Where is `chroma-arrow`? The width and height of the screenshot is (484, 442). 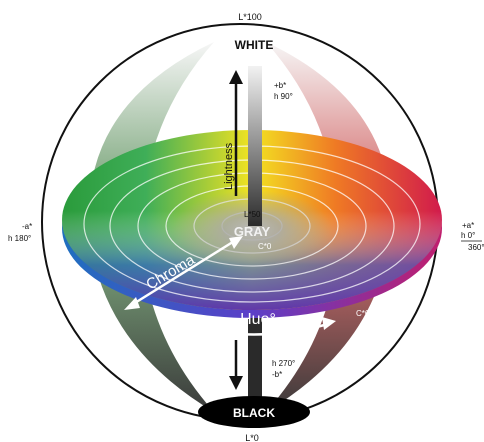 chroma-arrow is located at coordinates (183, 273).